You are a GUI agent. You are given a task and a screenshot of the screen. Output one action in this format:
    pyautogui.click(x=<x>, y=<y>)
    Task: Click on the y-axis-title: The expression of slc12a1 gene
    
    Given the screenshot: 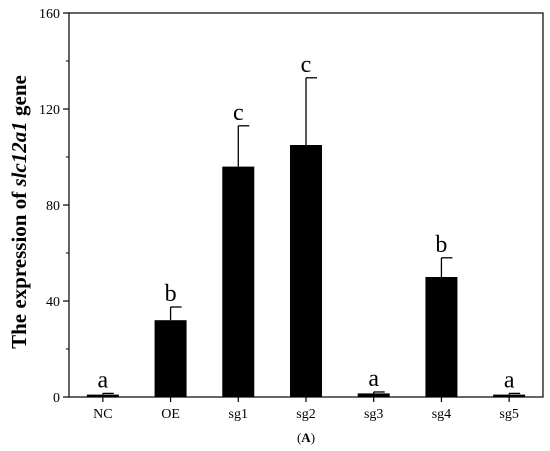 What is the action you would take?
    pyautogui.click(x=19, y=212)
    